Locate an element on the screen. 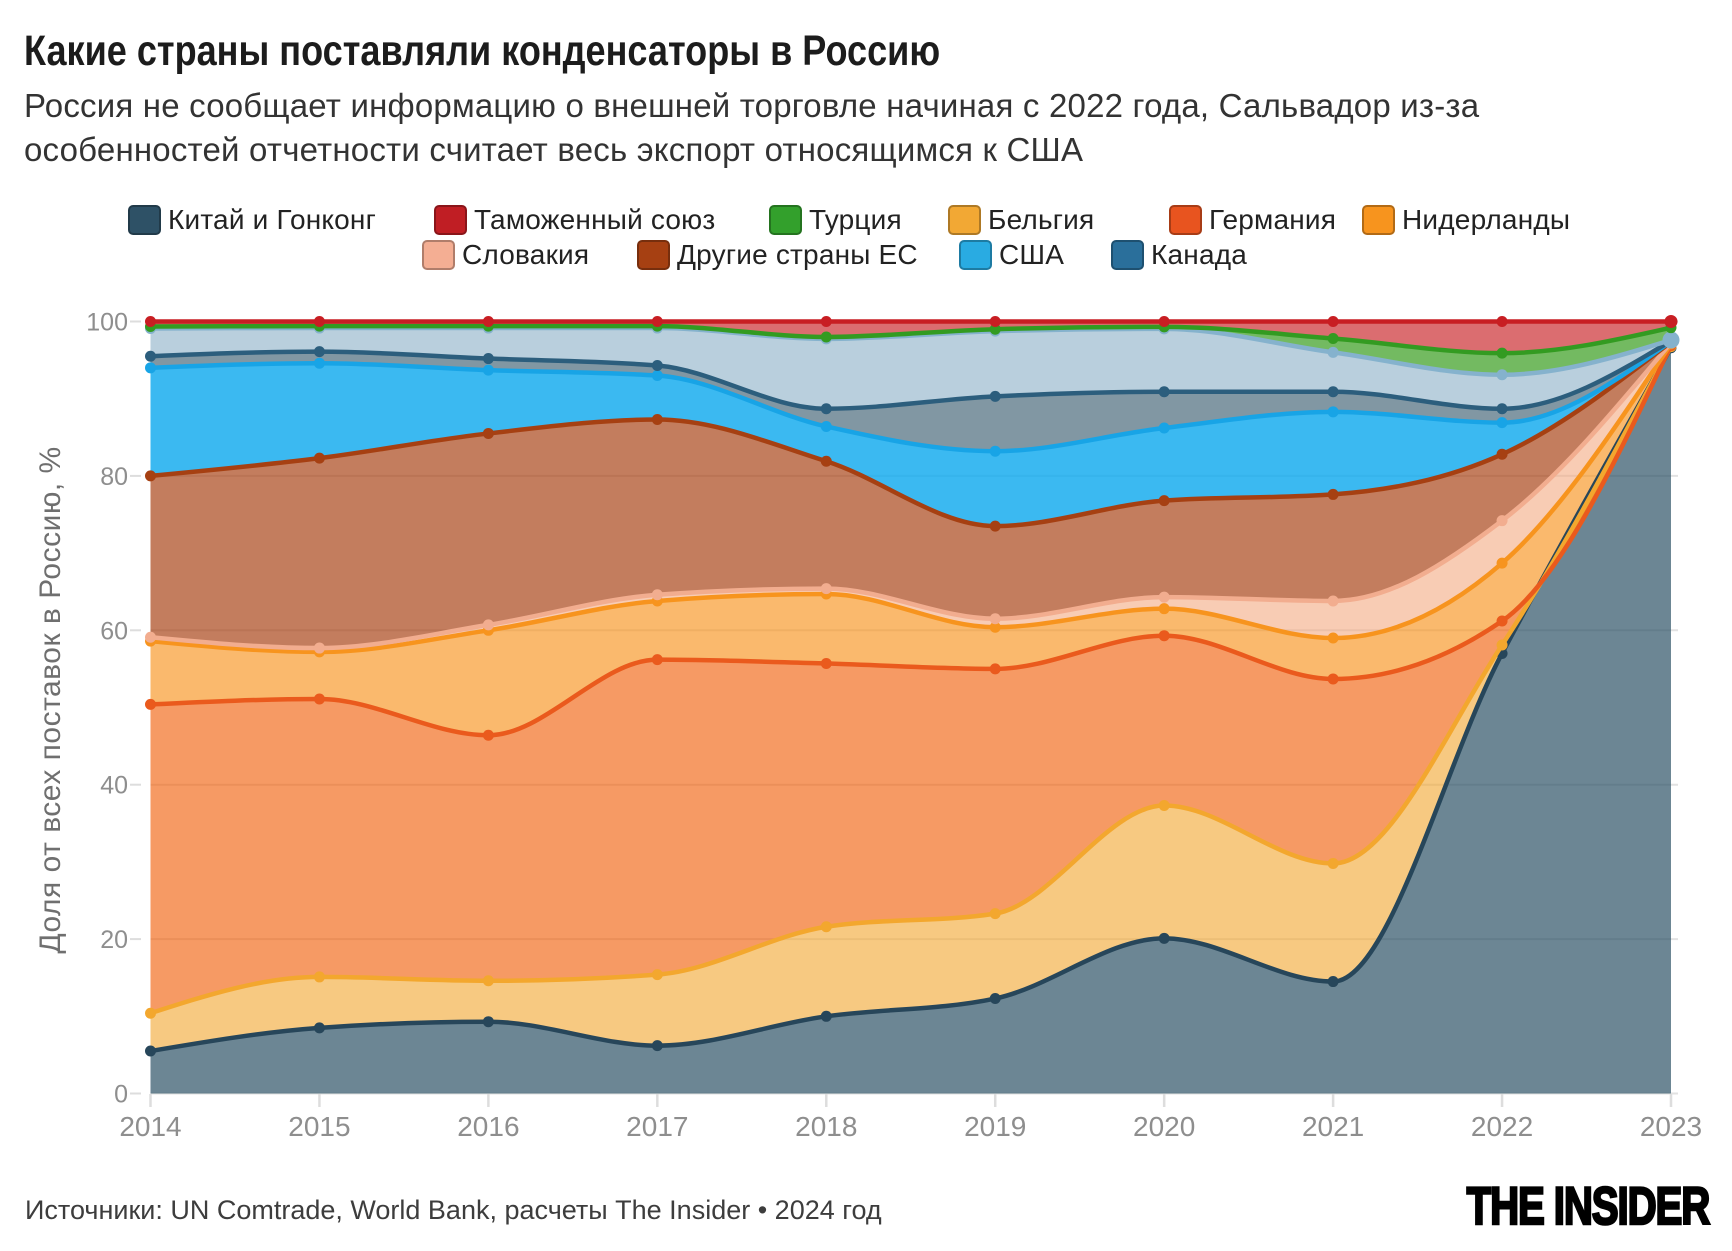 The height and width of the screenshot is (1251, 1732). svg-text: 2018 is located at coordinates (826, 1126).